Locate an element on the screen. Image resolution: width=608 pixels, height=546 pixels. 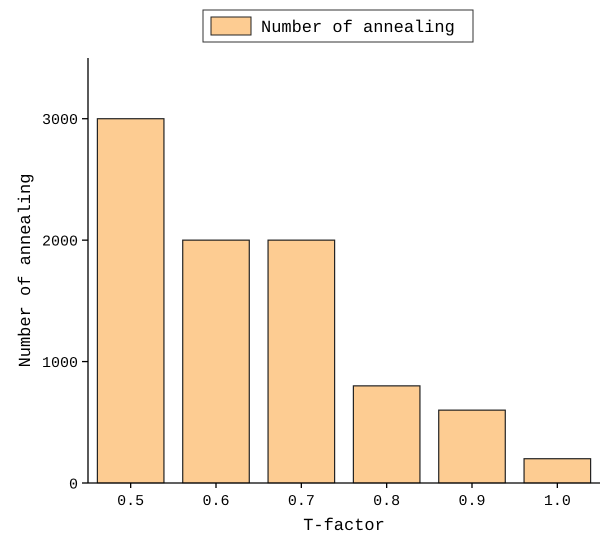
legend-label: Number of annealing is located at coordinates (358, 28).